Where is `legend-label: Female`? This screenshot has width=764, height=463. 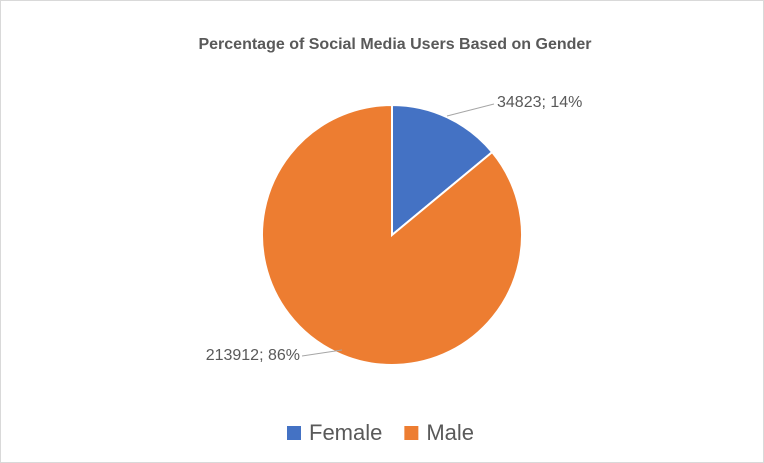 legend-label: Female is located at coordinates (345, 432).